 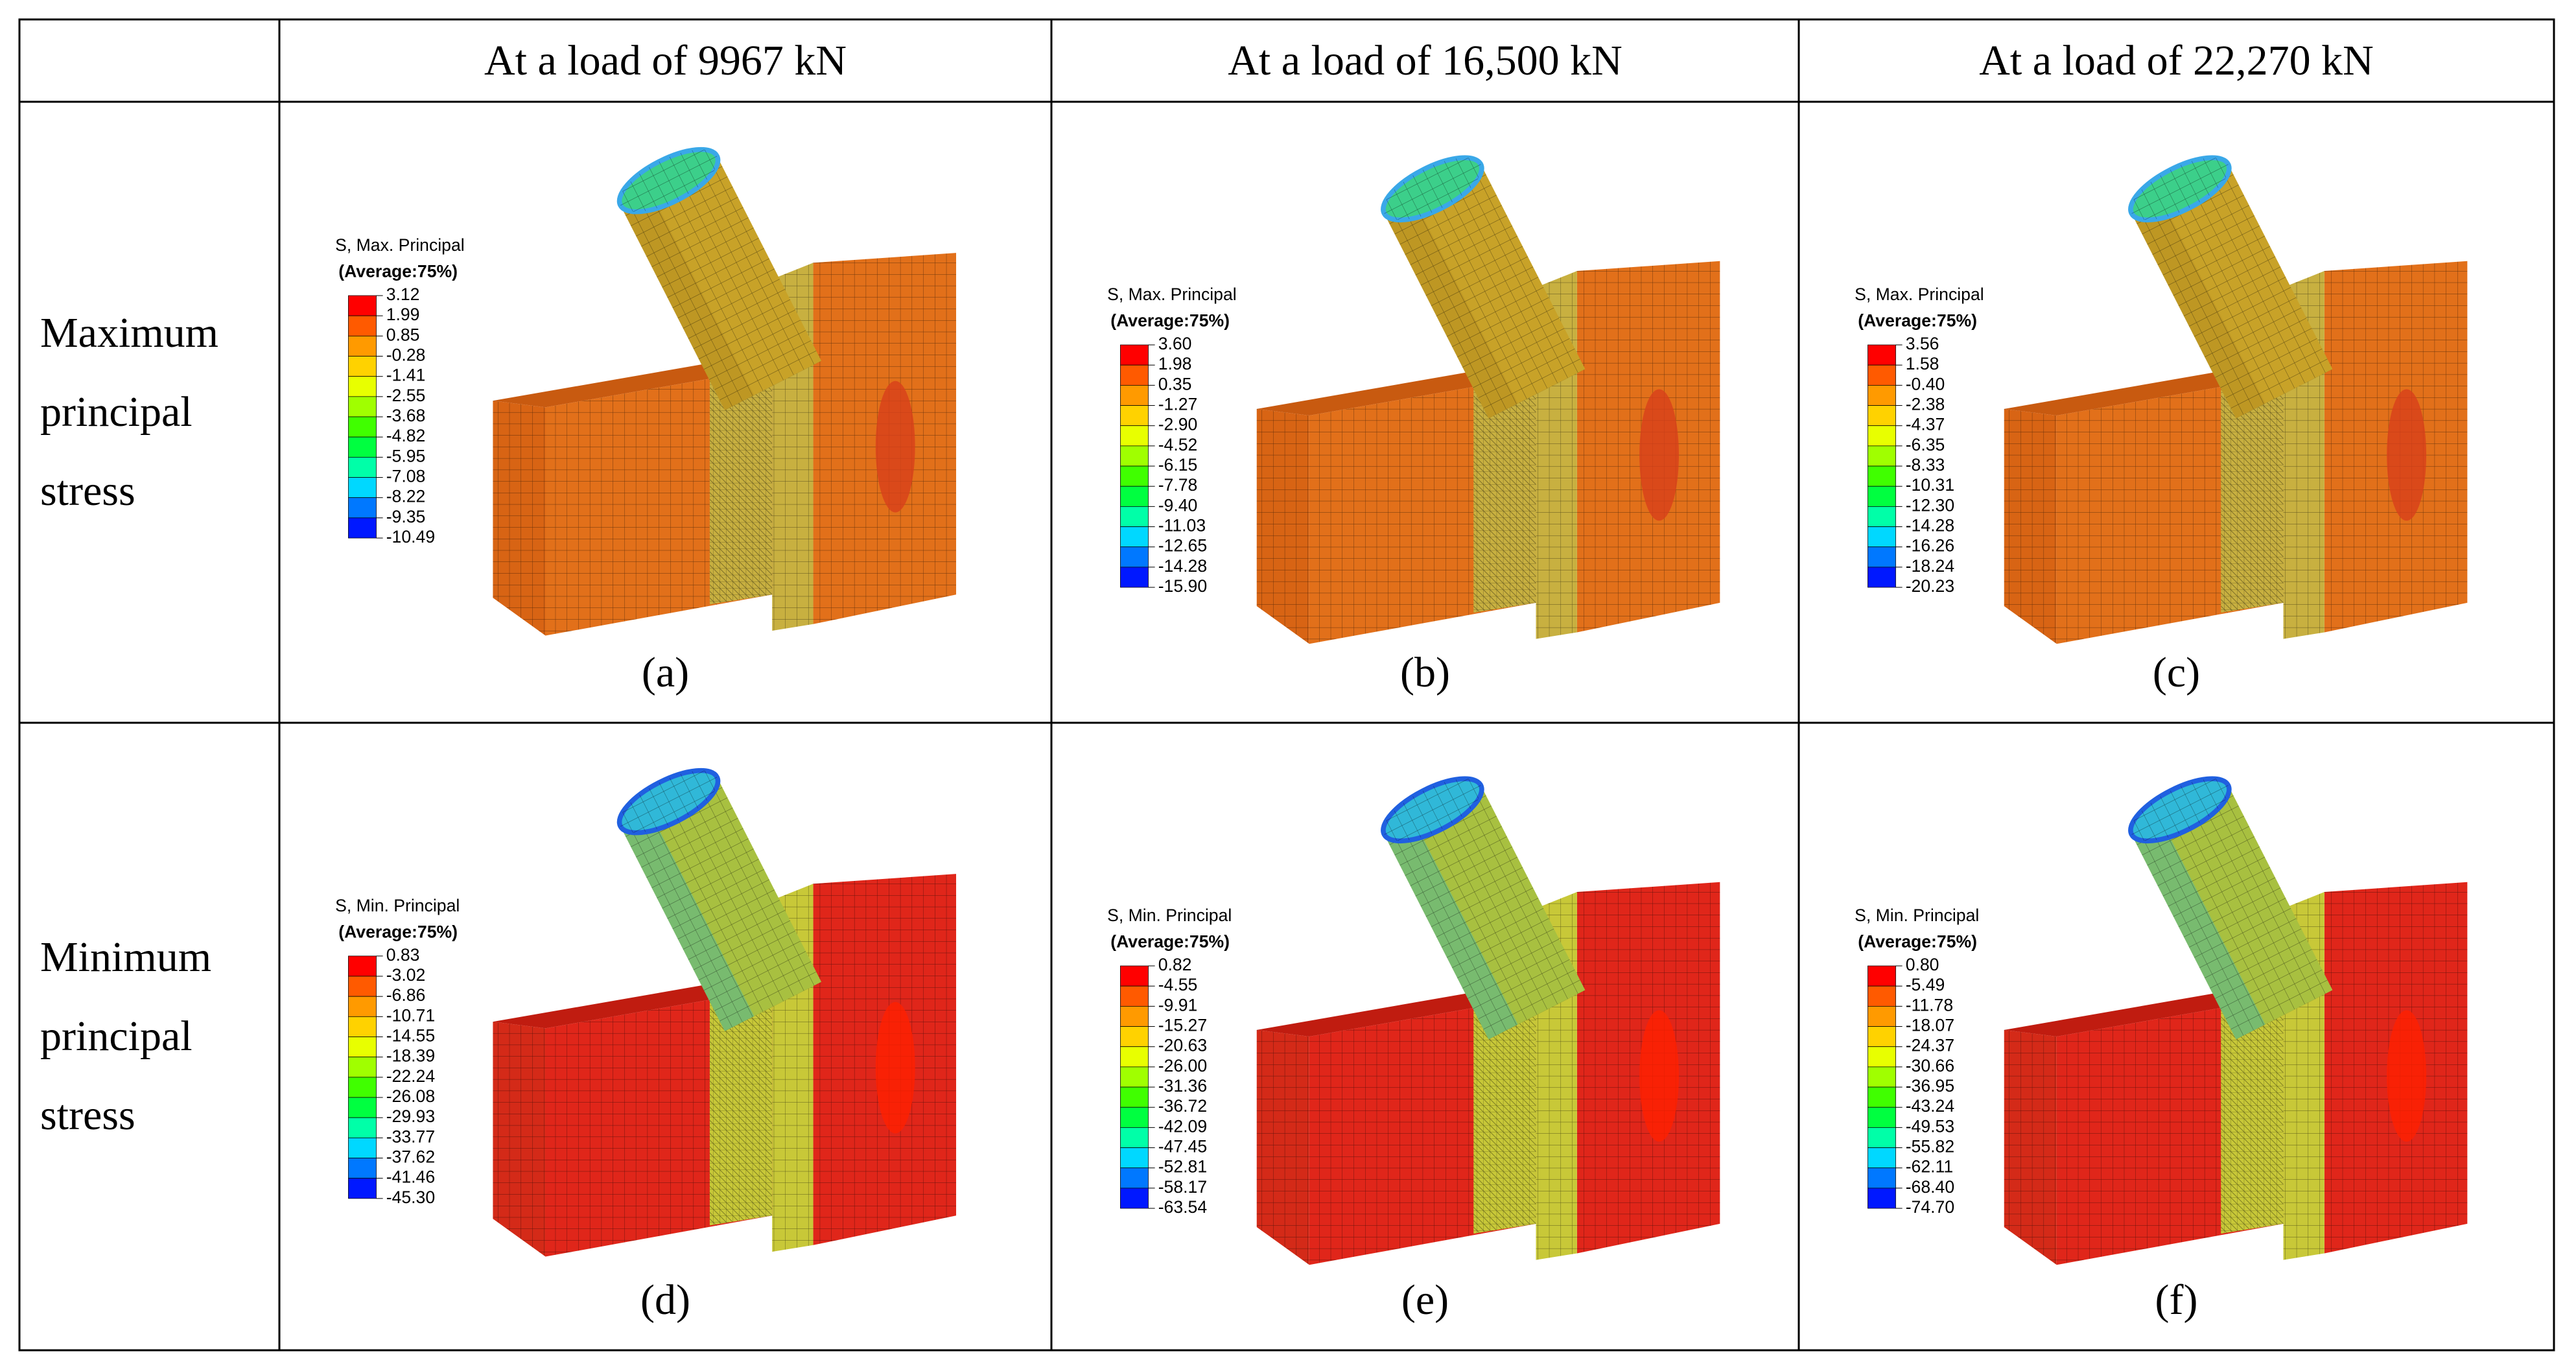 I want to click on legend-value: -49.53, so click(x=1930, y=1126).